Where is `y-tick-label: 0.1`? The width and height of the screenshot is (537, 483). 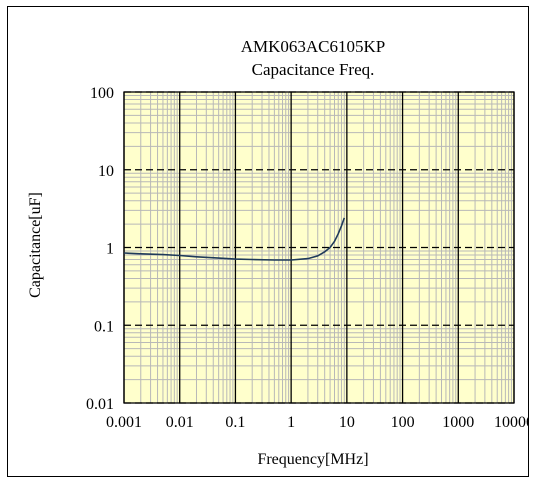 y-tick-label: 0.1 is located at coordinates (104, 326).